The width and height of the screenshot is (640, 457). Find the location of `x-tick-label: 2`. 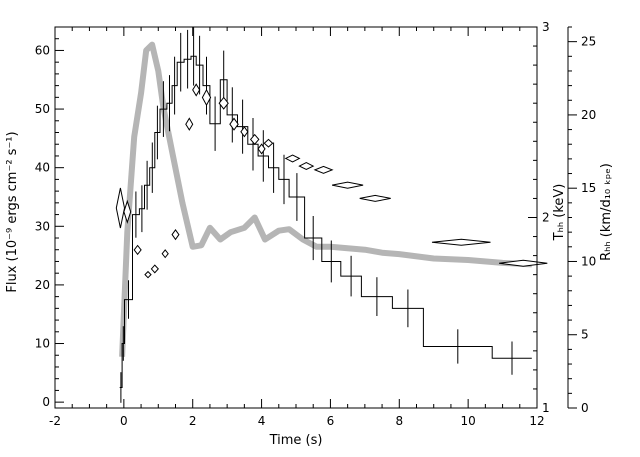

x-tick-label: 2 is located at coordinates (193, 421).